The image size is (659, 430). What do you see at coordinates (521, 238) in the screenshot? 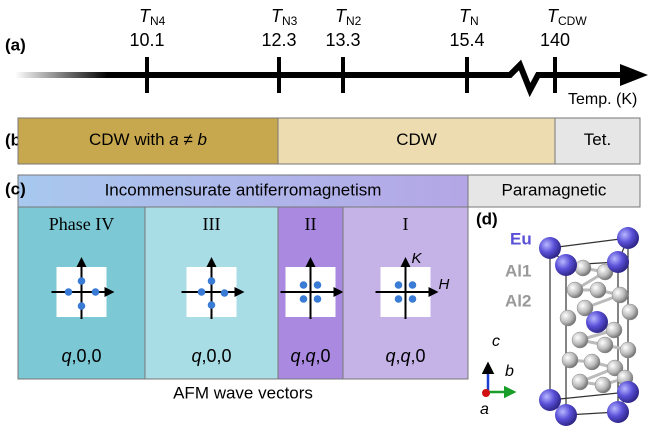
I see `atom-label: Eu` at bounding box center [521, 238].